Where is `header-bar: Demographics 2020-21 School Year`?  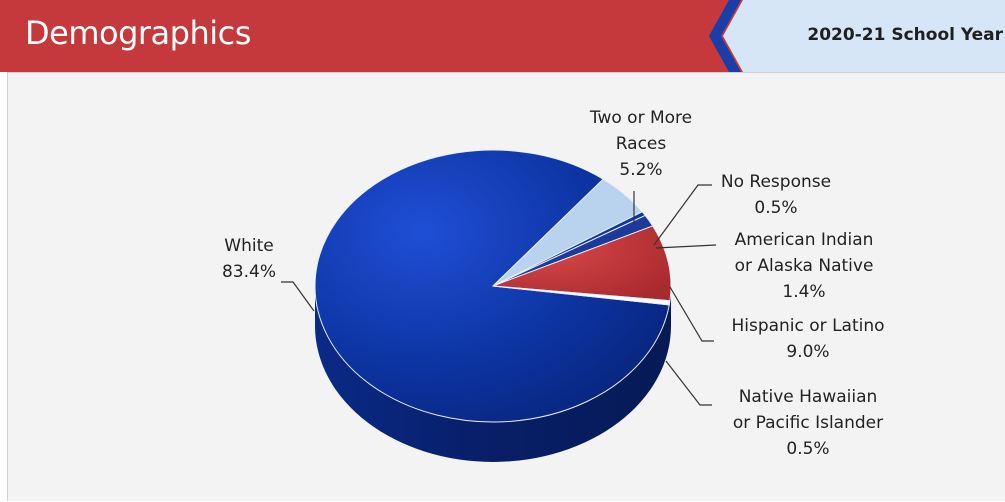
header-bar: Demographics 2020-21 School Year is located at coordinates (502, 36).